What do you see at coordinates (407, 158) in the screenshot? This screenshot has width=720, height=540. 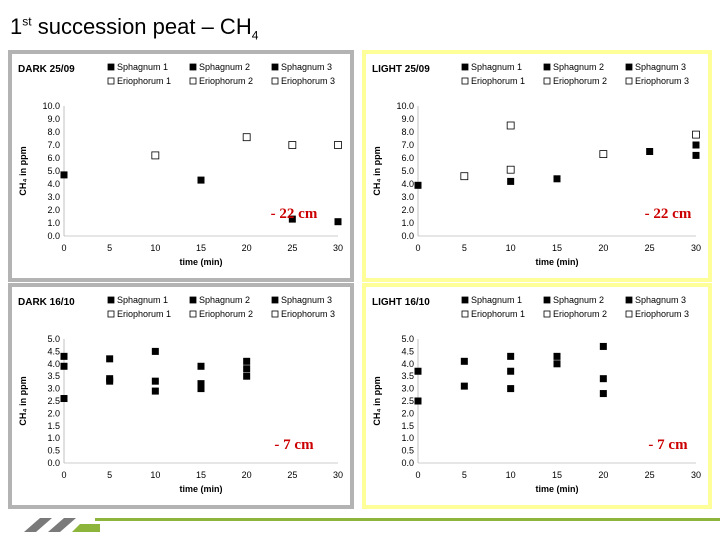 I see `y-tick-label: 6.0` at bounding box center [407, 158].